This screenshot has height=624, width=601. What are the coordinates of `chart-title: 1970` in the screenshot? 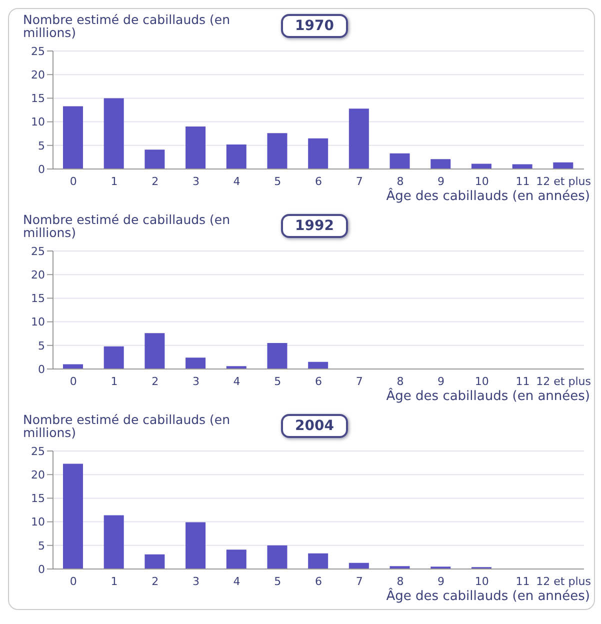 It's located at (314, 26).